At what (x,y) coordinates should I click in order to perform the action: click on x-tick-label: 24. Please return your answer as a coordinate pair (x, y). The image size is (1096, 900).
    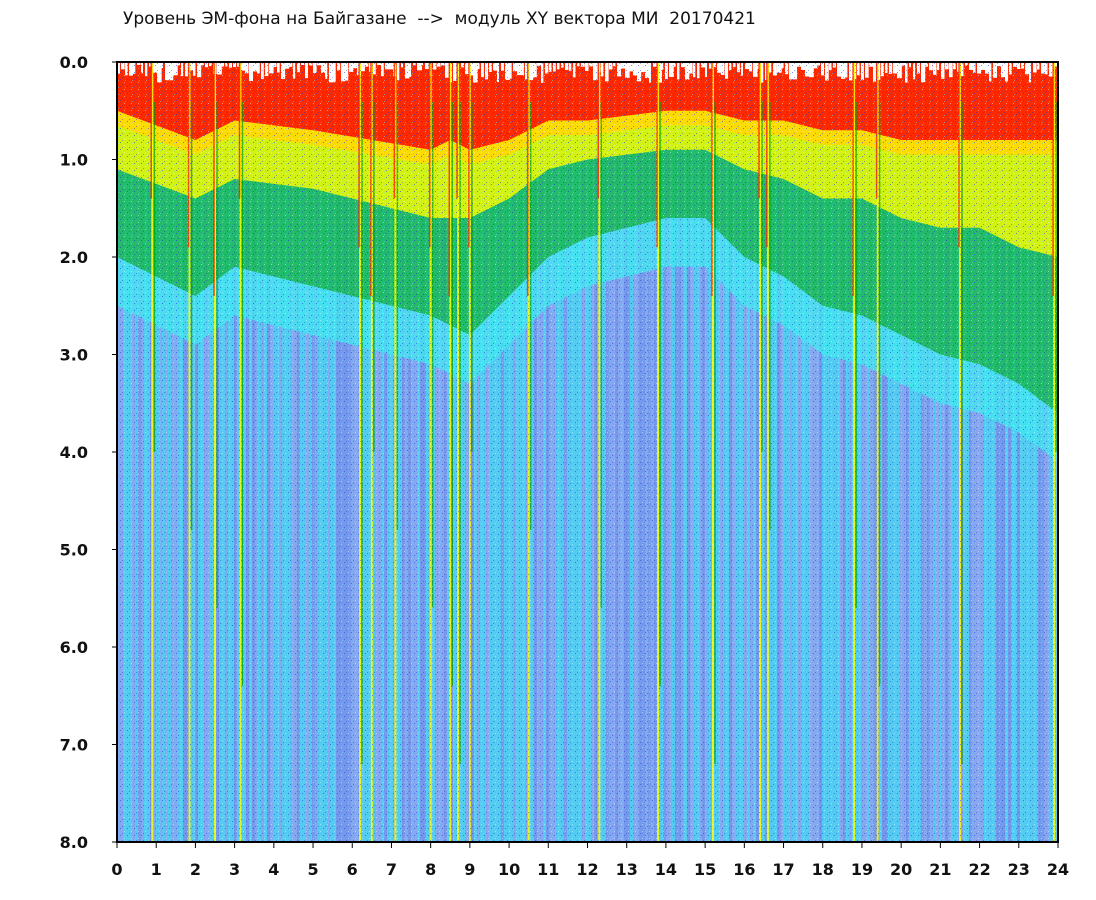
    Looking at the image, I should click on (1058, 869).